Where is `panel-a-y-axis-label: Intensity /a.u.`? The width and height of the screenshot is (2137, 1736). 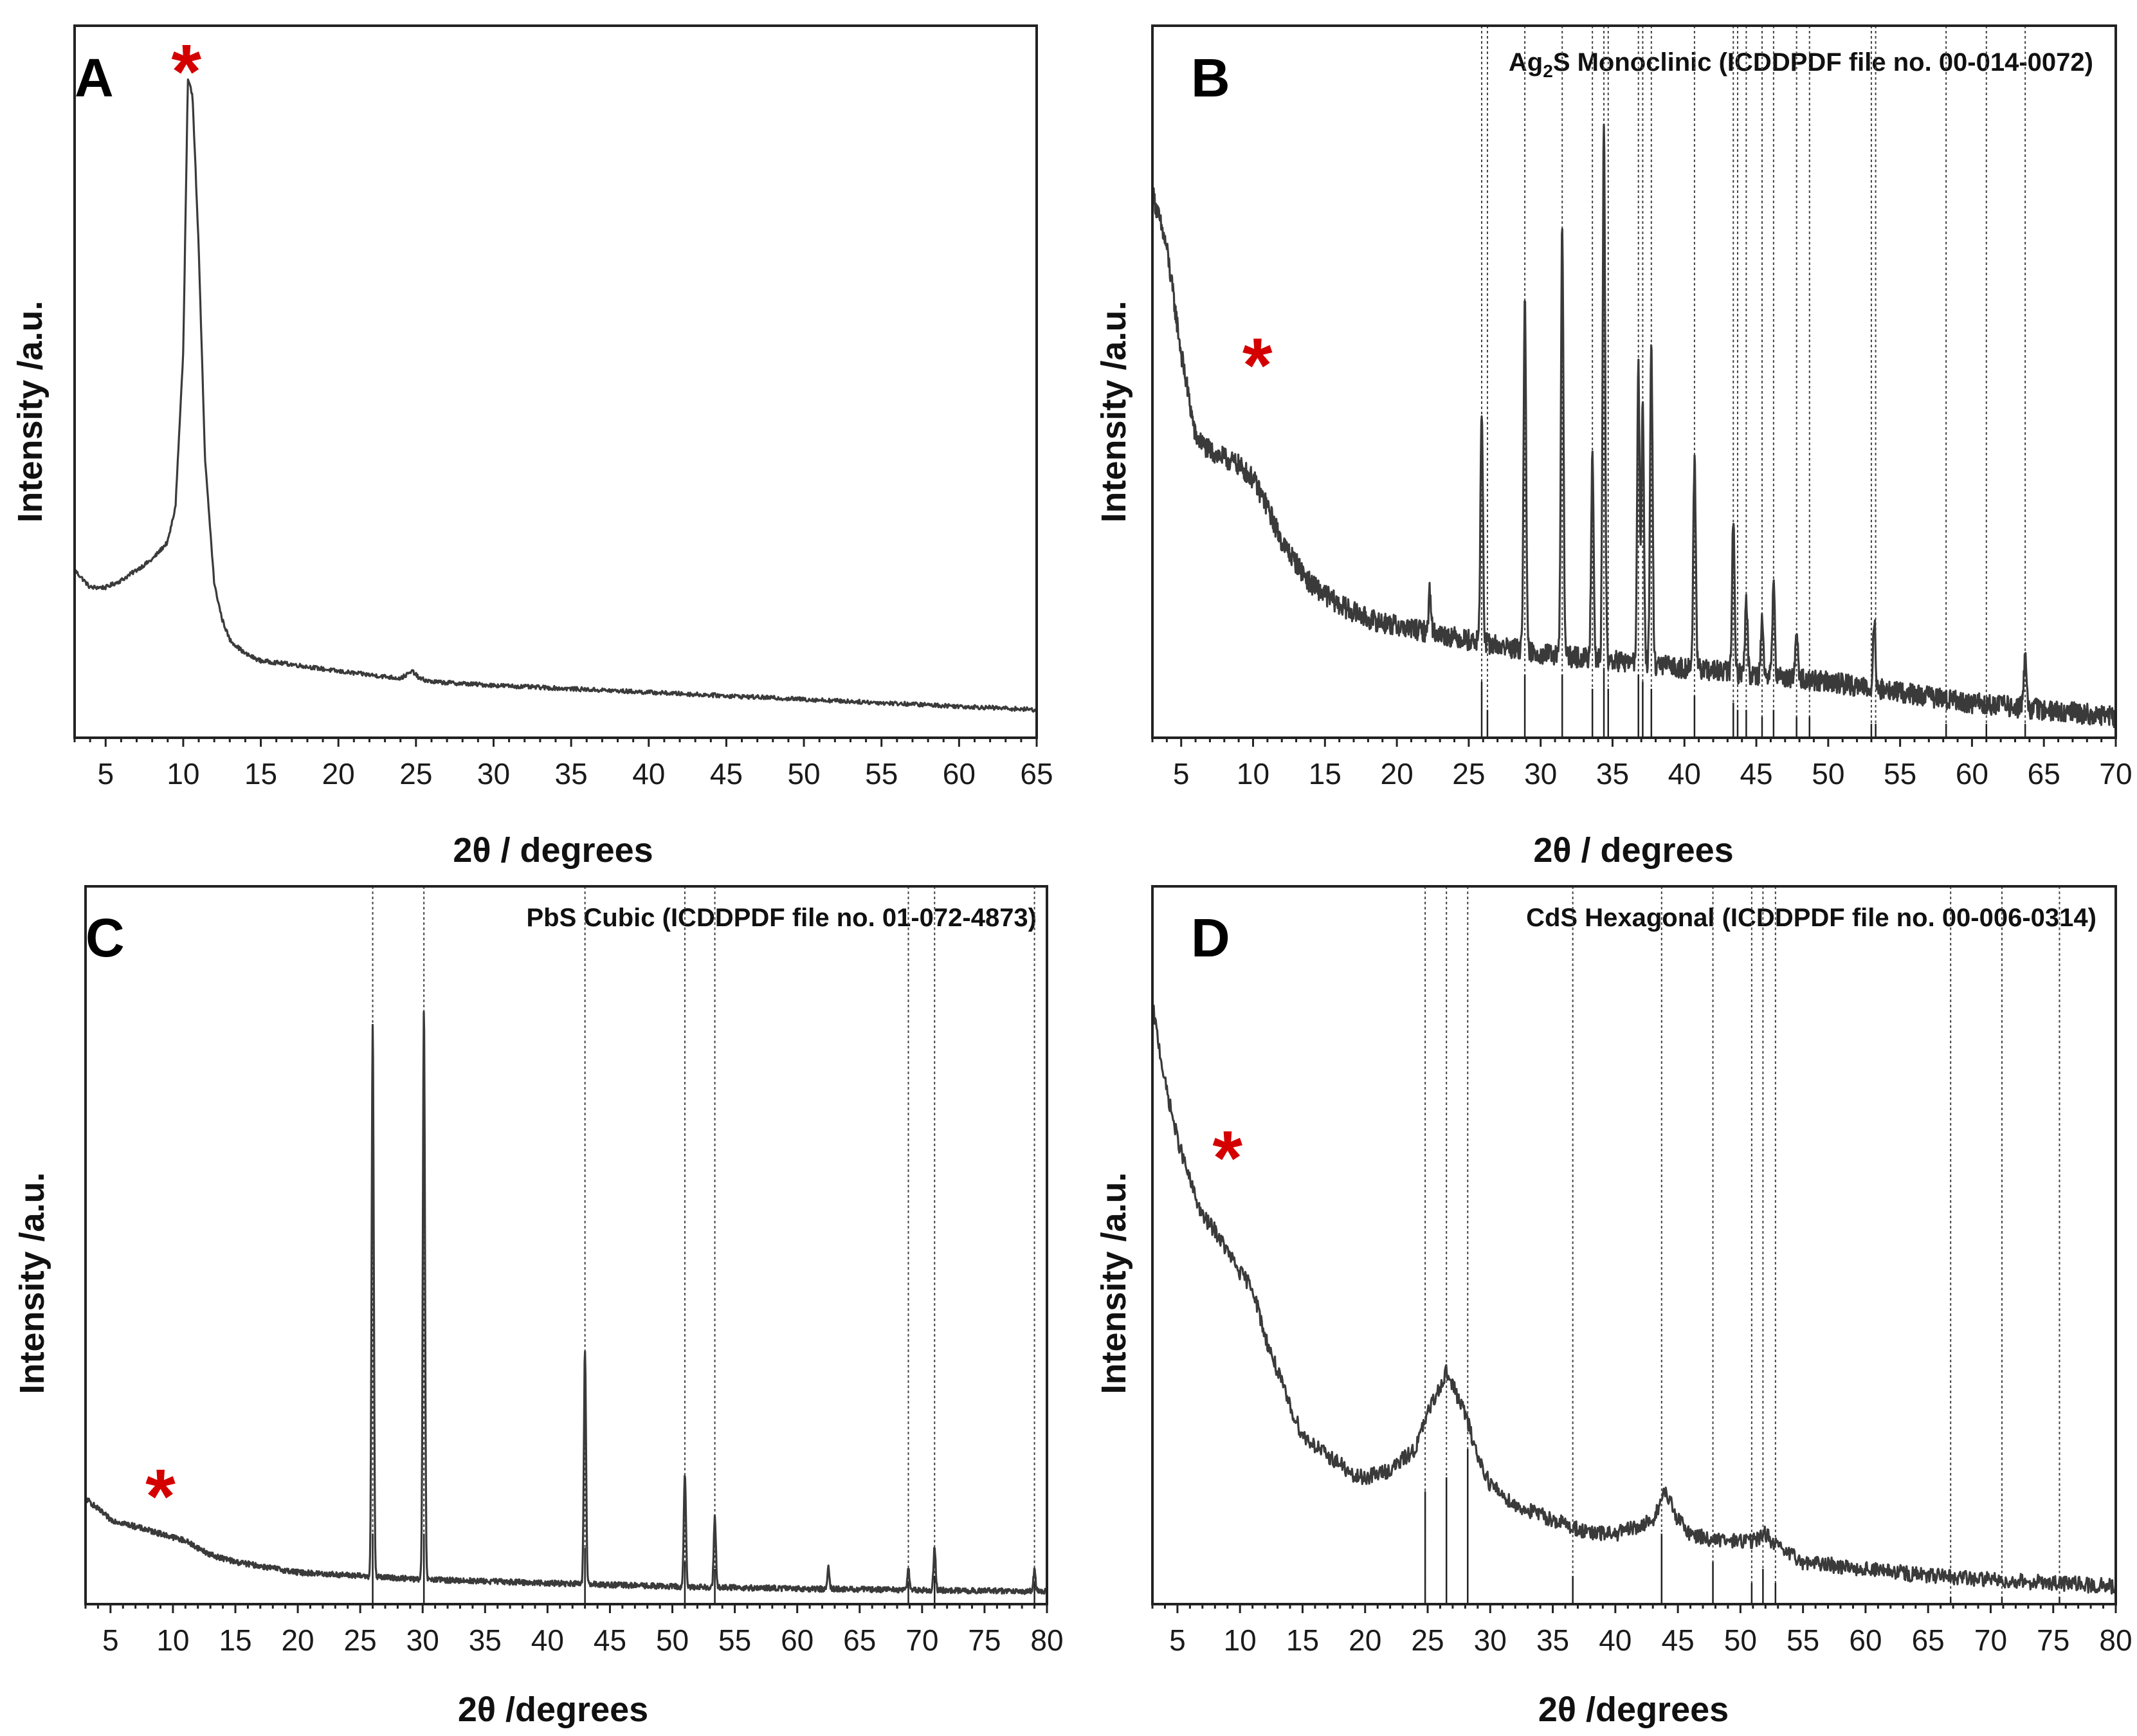
panel-a-y-axis-label: Intensity /a.u. is located at coordinates (30, 411).